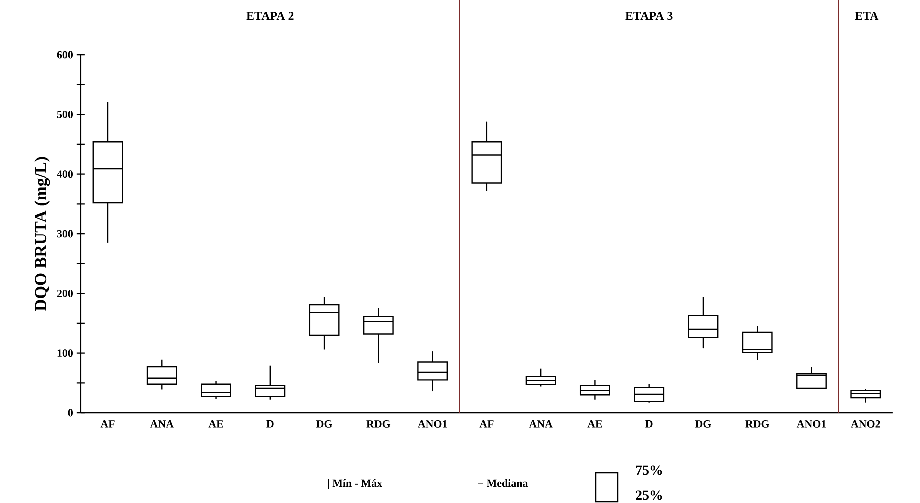 This screenshot has height=503, width=920. Describe the element at coordinates (503, 483) in the screenshot. I see `text: − Mediana` at that location.